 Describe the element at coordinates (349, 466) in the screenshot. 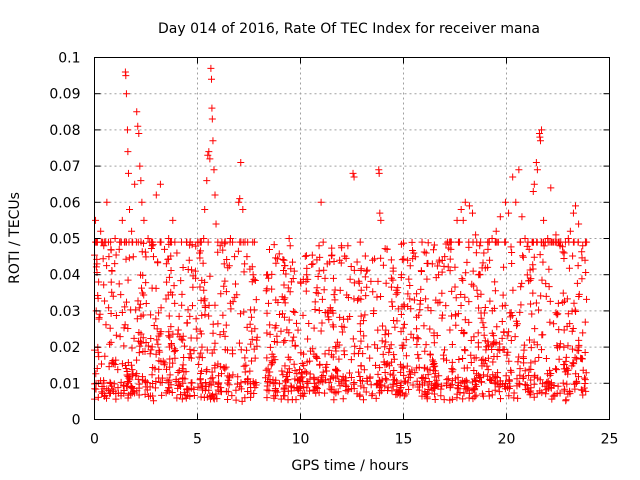

I see `x-axis-label: GPS time / hours` at that location.